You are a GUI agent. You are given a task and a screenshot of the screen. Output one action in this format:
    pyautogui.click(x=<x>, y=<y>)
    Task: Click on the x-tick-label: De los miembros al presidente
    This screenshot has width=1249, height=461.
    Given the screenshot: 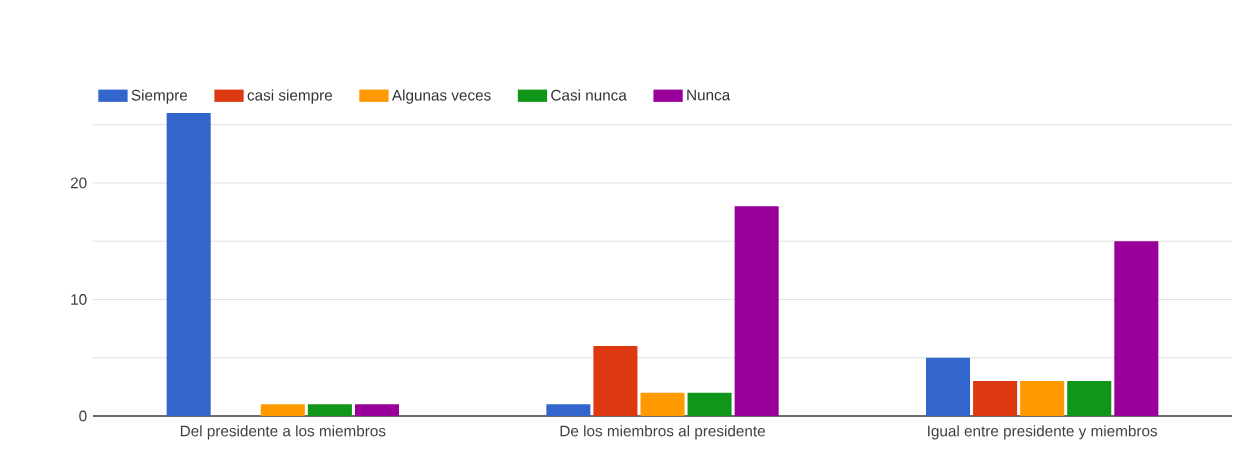 What is the action you would take?
    pyautogui.click(x=662, y=432)
    